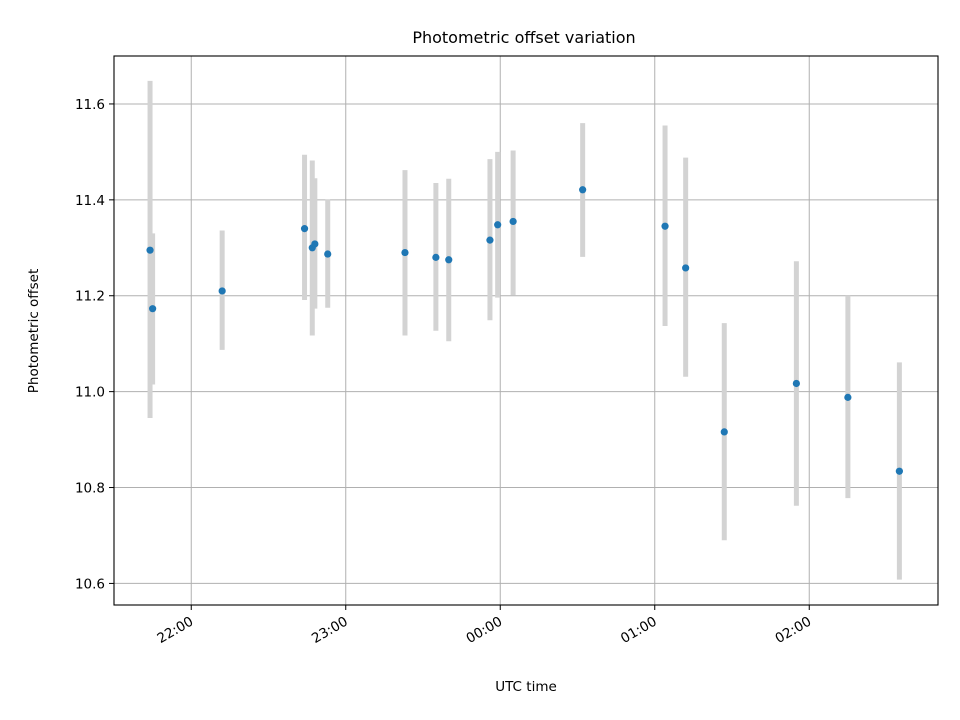 The width and height of the screenshot is (960, 720). I want to click on y-tick-label: 10.6, so click(90, 584).